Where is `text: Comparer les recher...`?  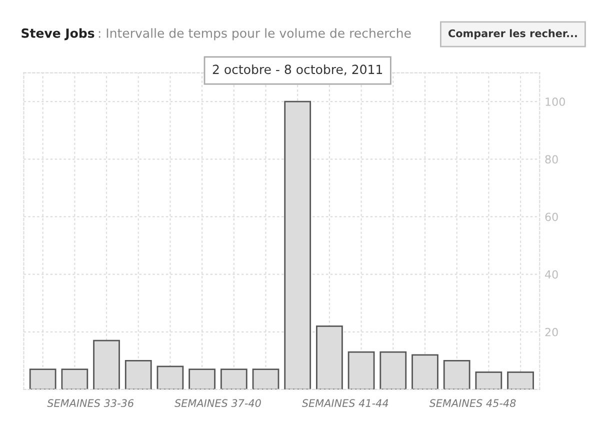 text: Comparer les recher... is located at coordinates (512, 34).